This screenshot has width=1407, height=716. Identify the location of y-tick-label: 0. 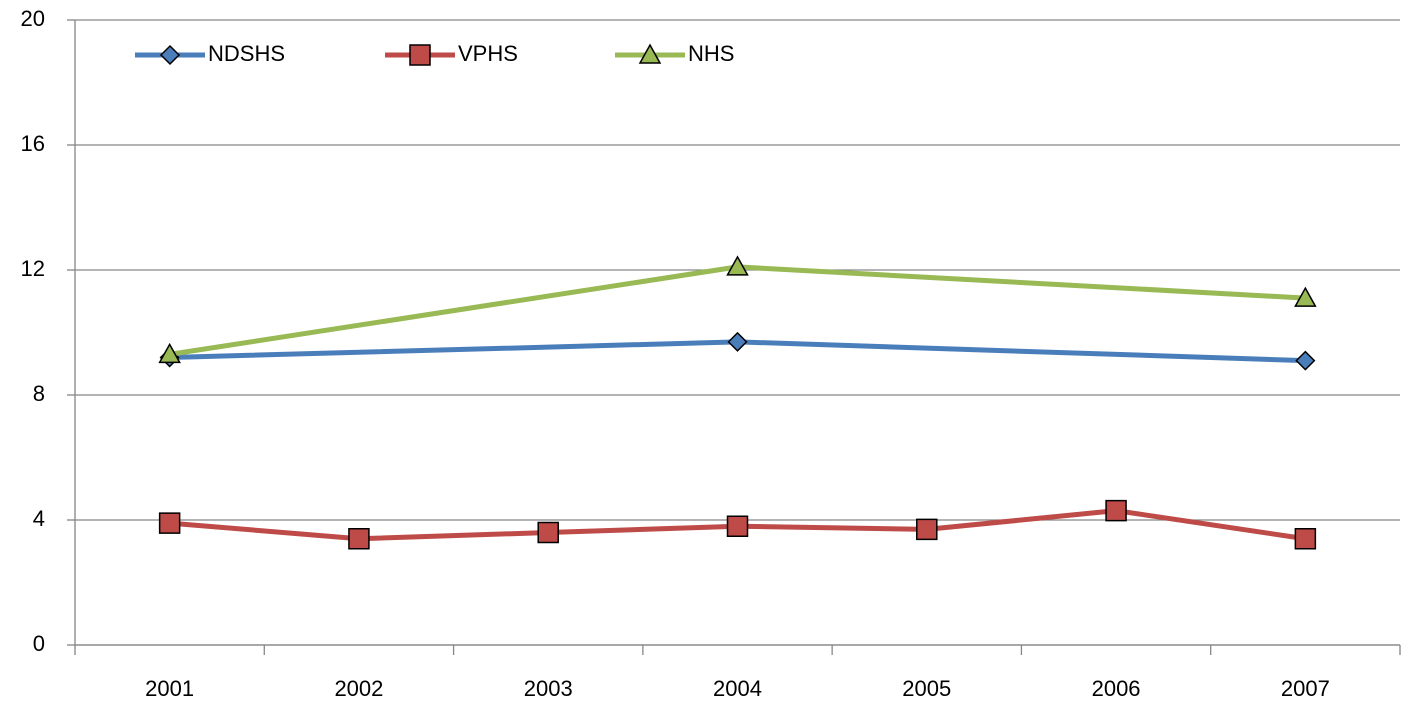
(39, 643).